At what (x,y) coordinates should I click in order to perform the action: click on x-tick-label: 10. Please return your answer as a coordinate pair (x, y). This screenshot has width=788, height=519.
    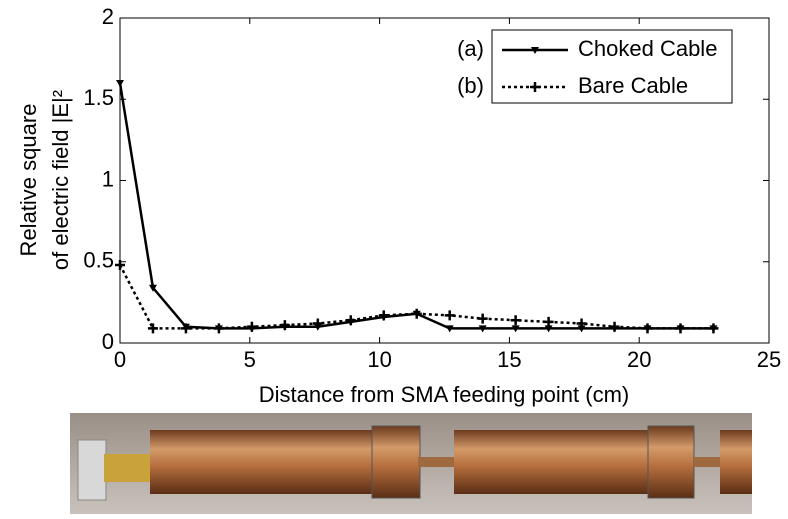
    Looking at the image, I should click on (379, 359).